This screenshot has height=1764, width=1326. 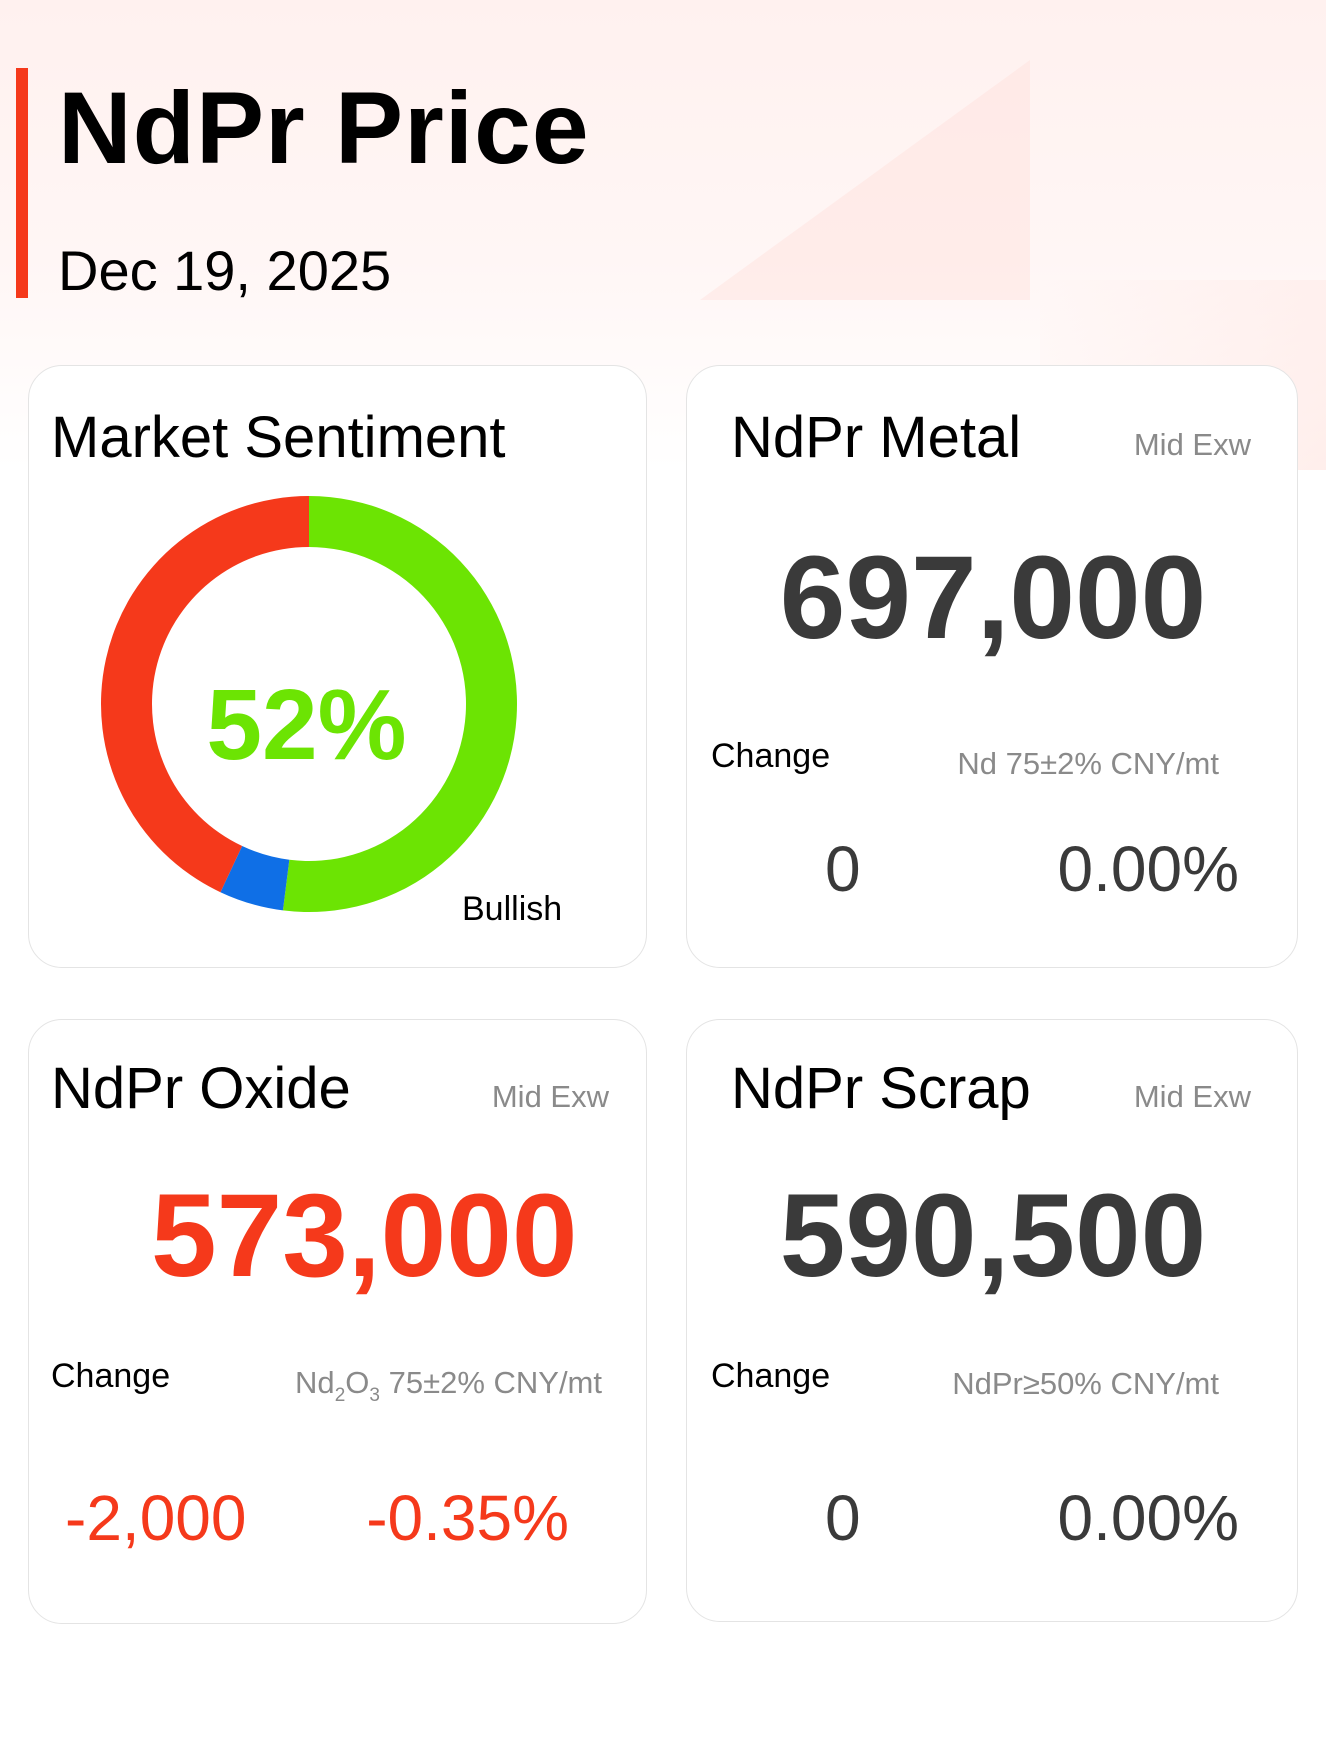 I want to click on ndpr-oxide-price: 573,000, so click(x=364, y=1236).